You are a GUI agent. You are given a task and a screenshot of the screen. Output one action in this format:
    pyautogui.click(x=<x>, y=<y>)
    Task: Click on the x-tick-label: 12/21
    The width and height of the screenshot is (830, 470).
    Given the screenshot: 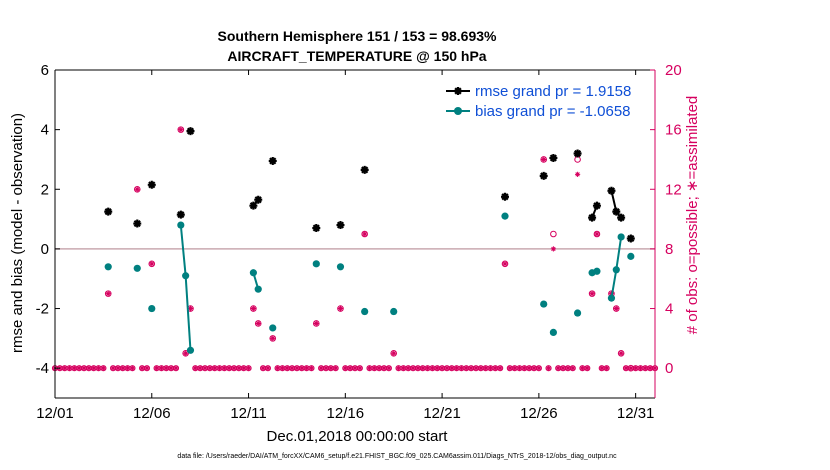 What is the action you would take?
    pyautogui.click(x=442, y=413)
    